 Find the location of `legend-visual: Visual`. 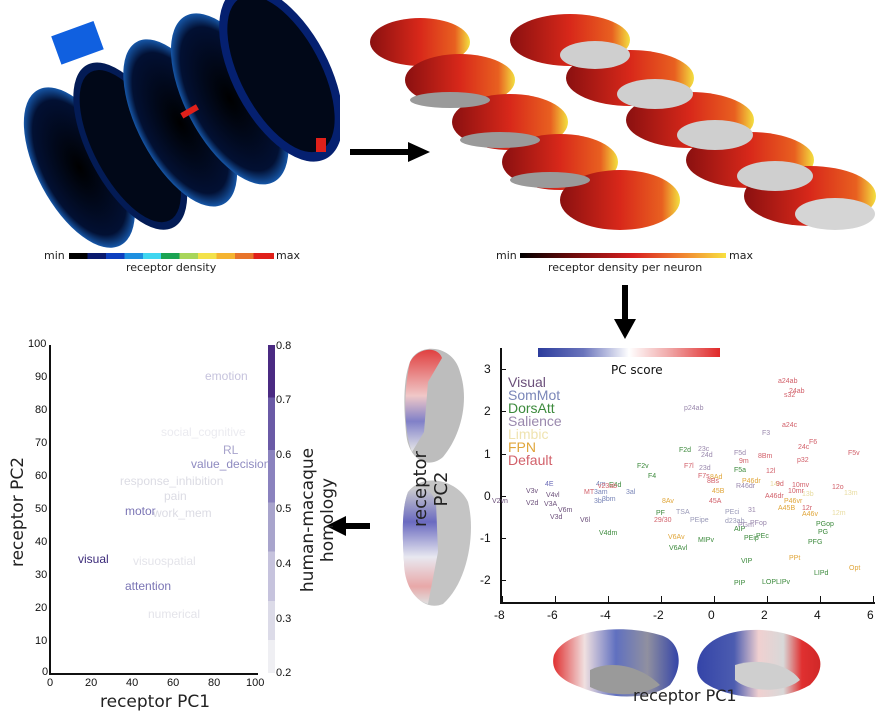

legend-visual: Visual is located at coordinates (527, 382).